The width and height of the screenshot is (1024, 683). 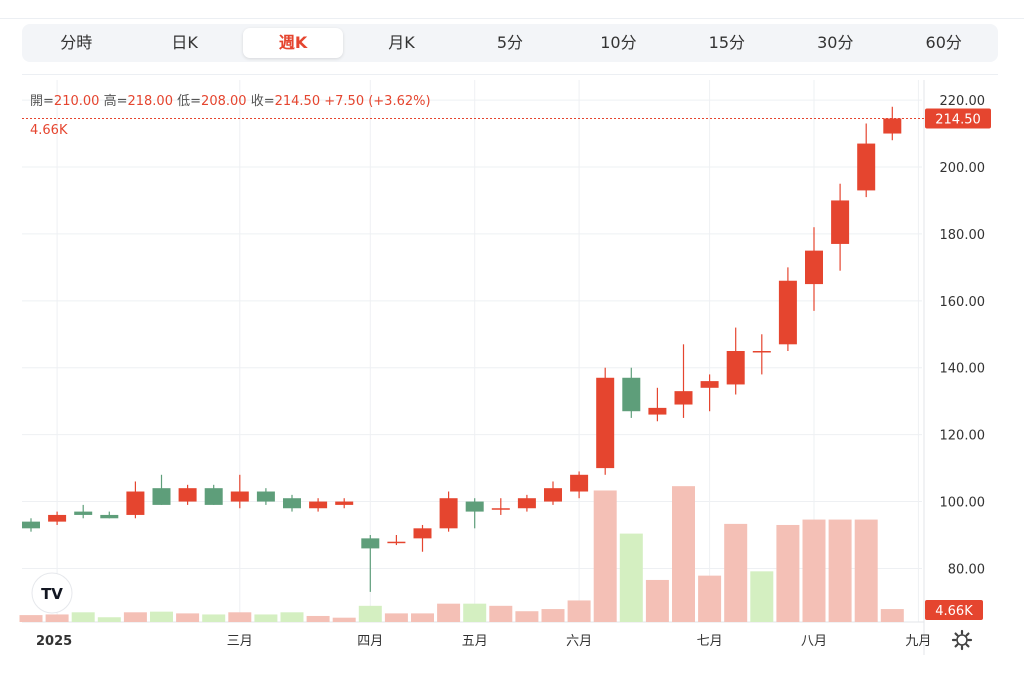 I want to click on y-tick-label-1: 200.00, so click(x=963, y=168).